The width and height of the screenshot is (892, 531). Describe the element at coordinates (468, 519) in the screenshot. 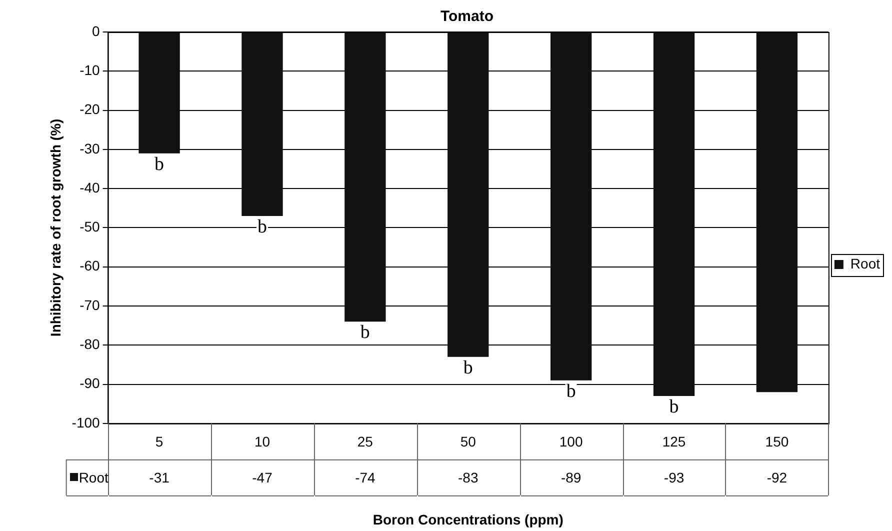

I see `x-axis-title: Boron Concentrations (ppm)` at that location.